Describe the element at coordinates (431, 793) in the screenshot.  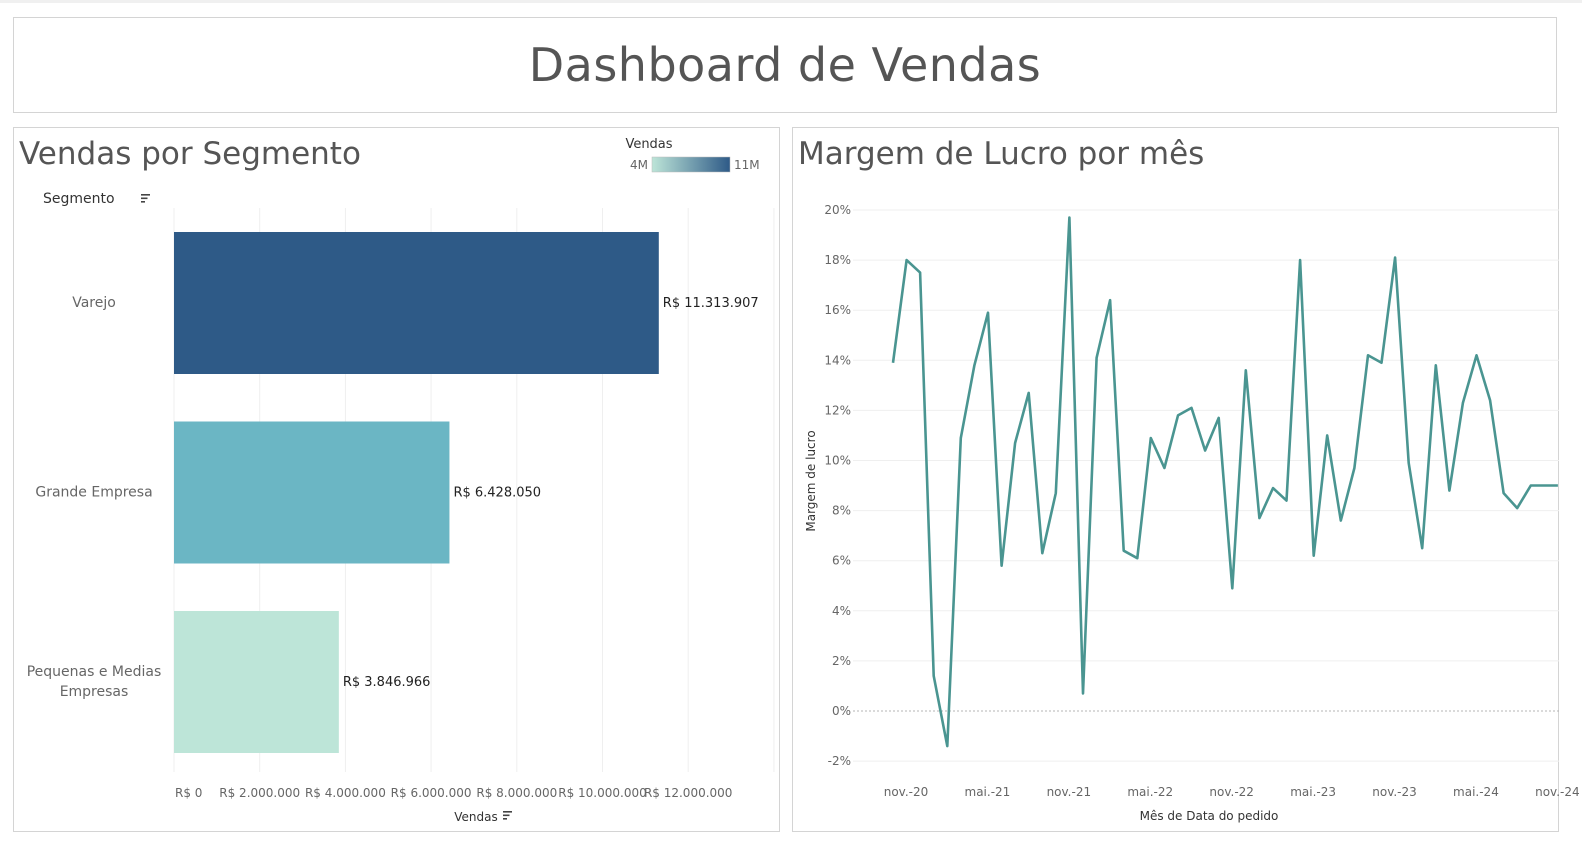
I see `bar-x-tick-label: R$ 6.000.000` at that location.